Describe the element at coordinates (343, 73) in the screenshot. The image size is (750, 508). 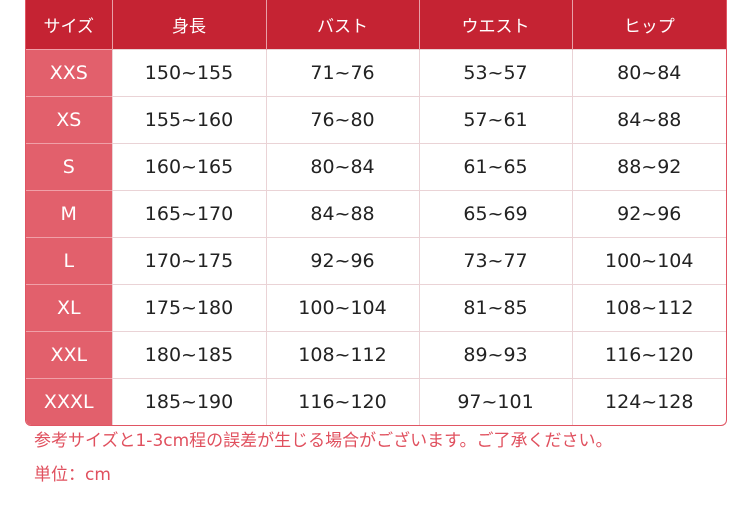
I see `measurement-cell: 71~76` at that location.